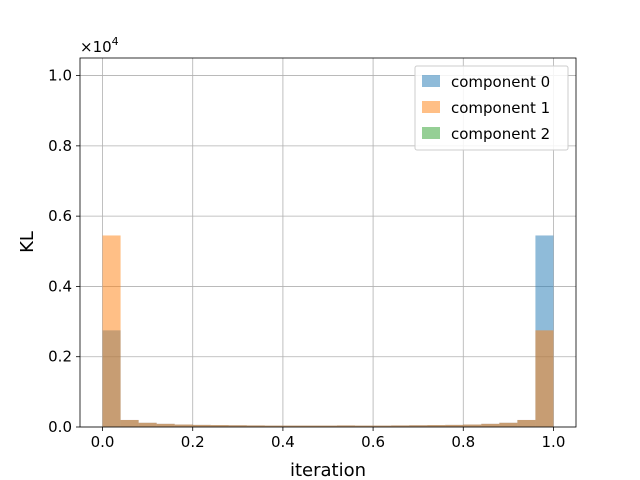 This screenshot has width=640, height=480. I want to click on y-tick-label-0: 0.0, so click(60, 427).